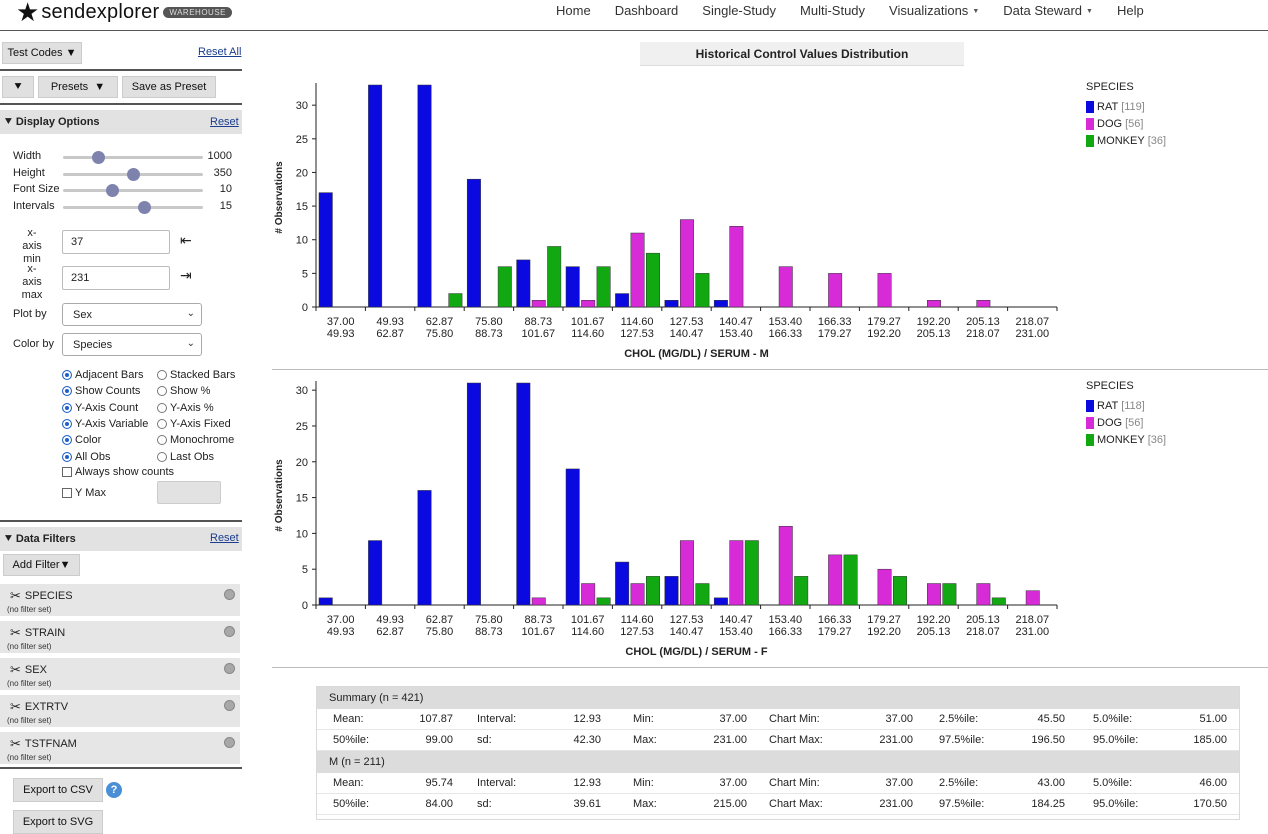 The width and height of the screenshot is (1268, 834). Describe the element at coordinates (186, 240) in the screenshot. I see `set-to-min-icon: ⇤` at that location.